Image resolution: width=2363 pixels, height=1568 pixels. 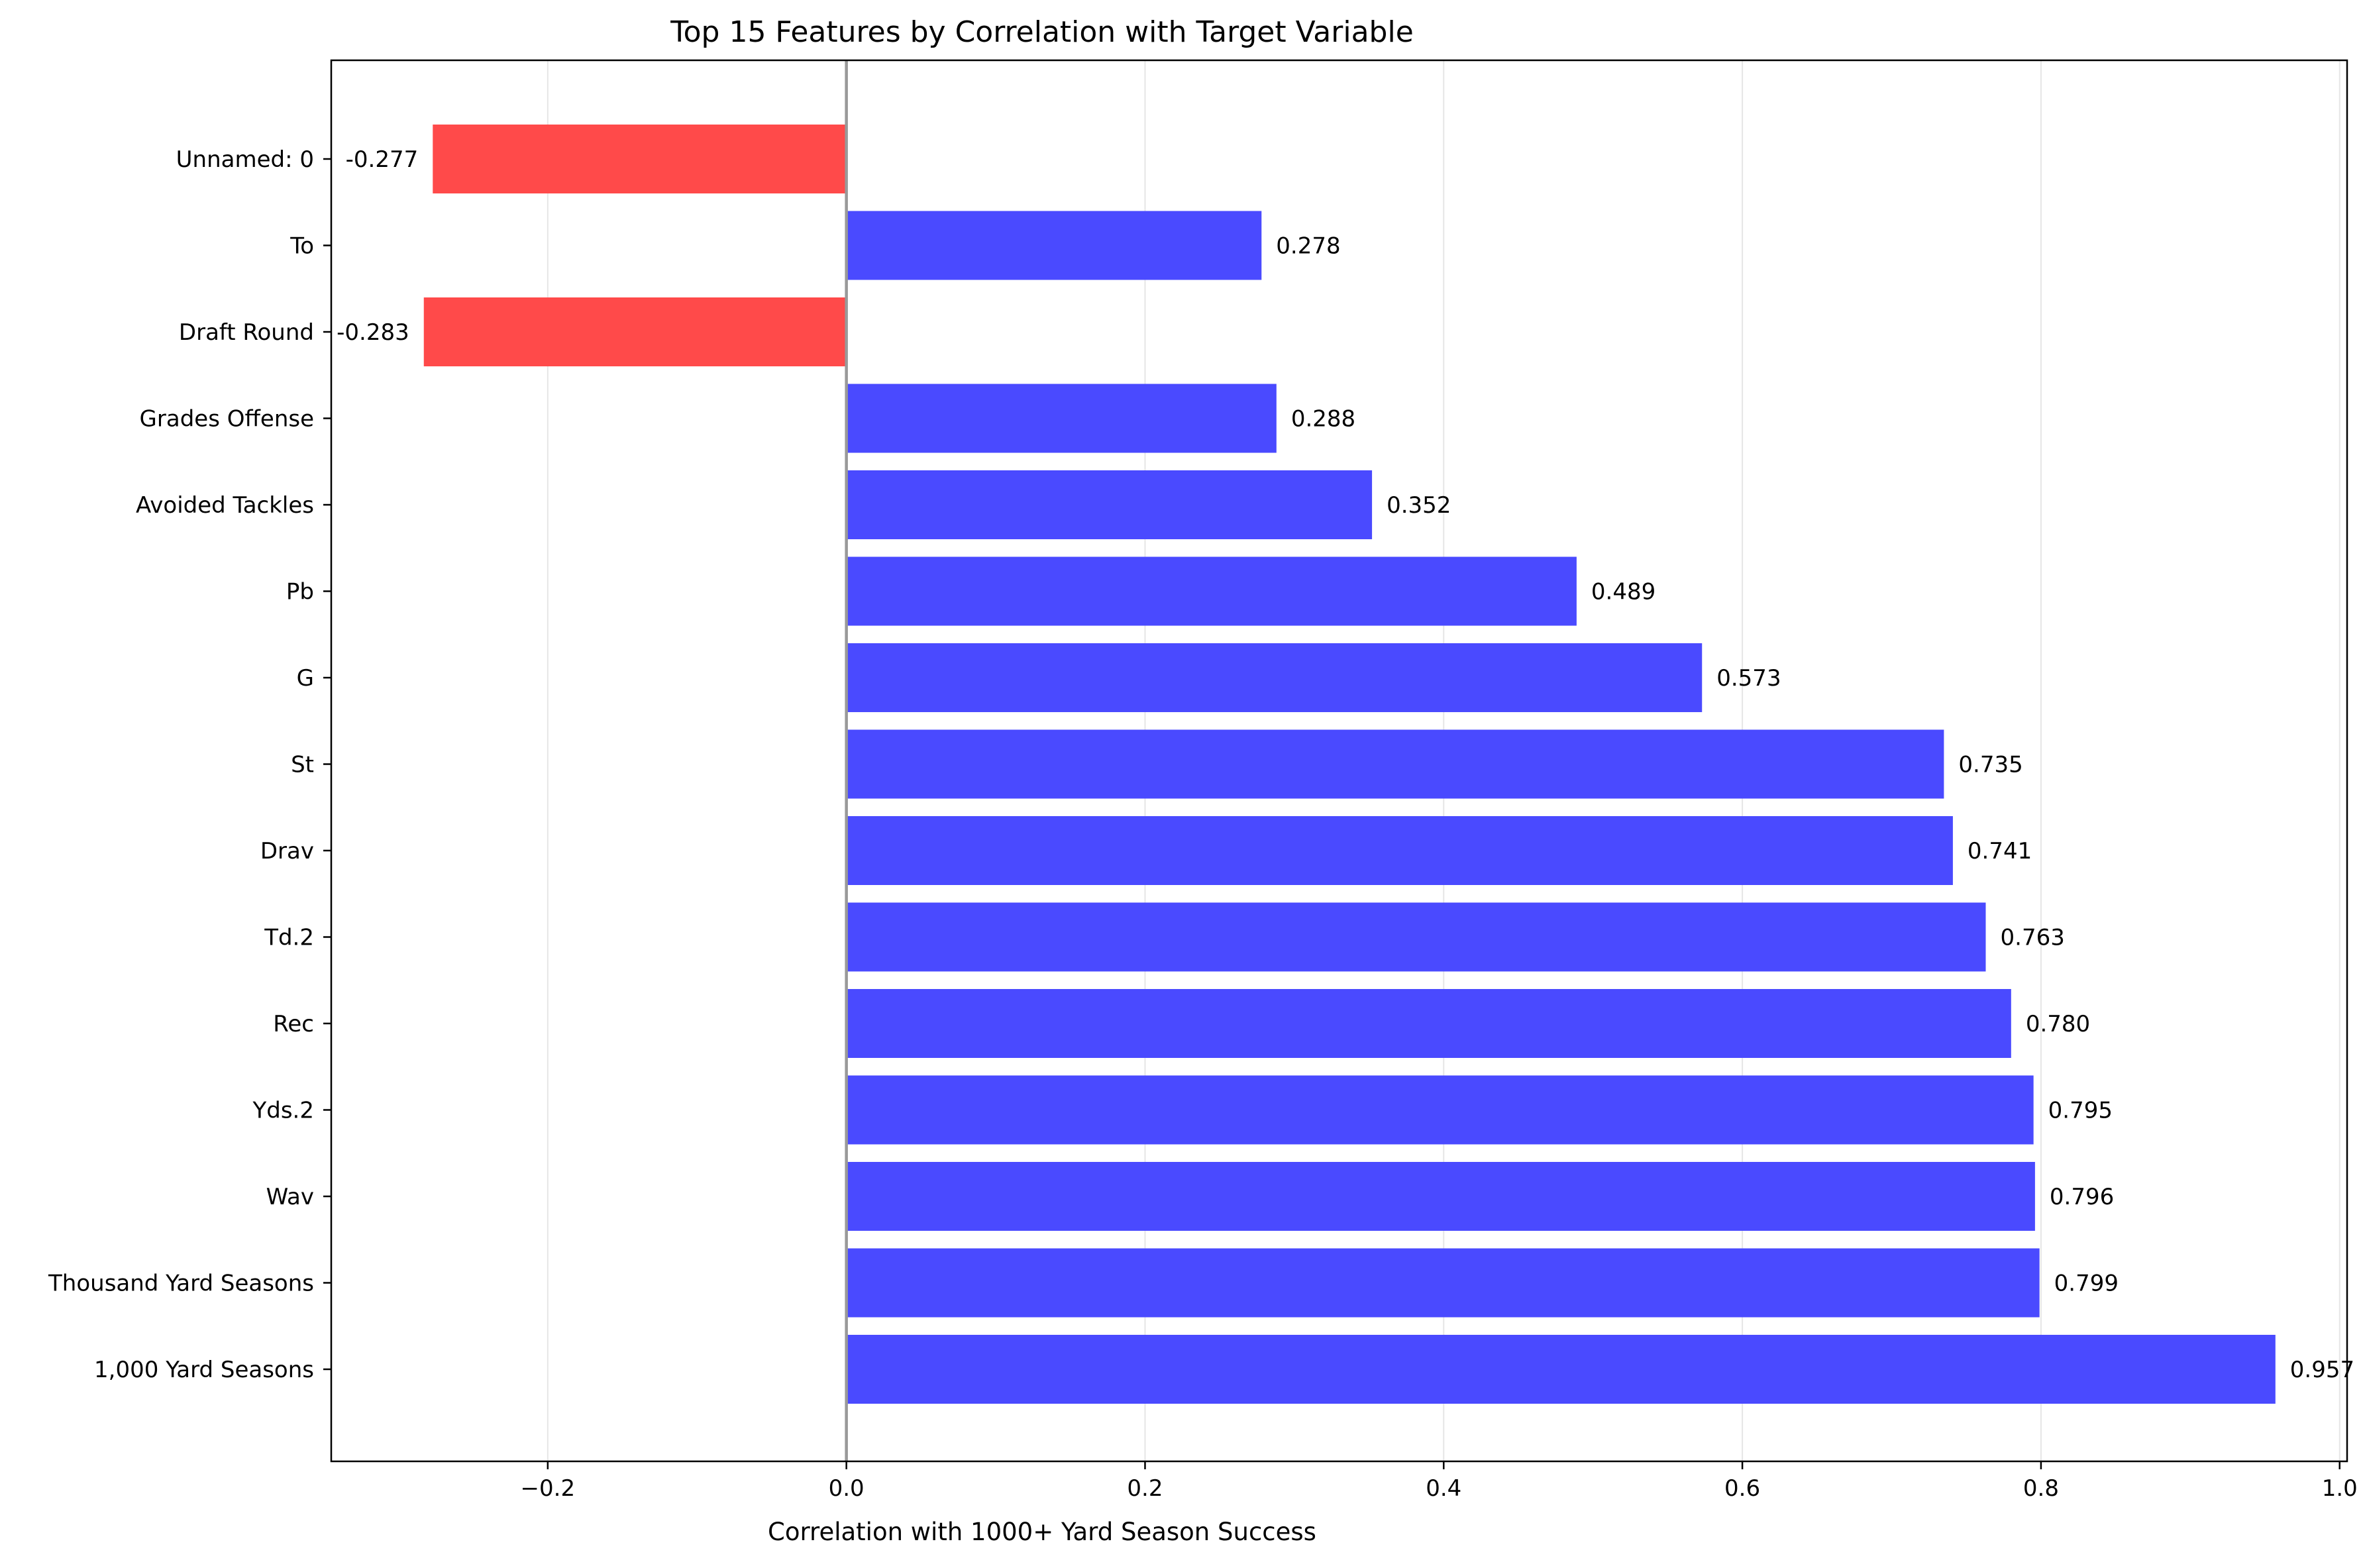 What do you see at coordinates (383, 159) in the screenshot?
I see `bar-value-label: -0.277` at bounding box center [383, 159].